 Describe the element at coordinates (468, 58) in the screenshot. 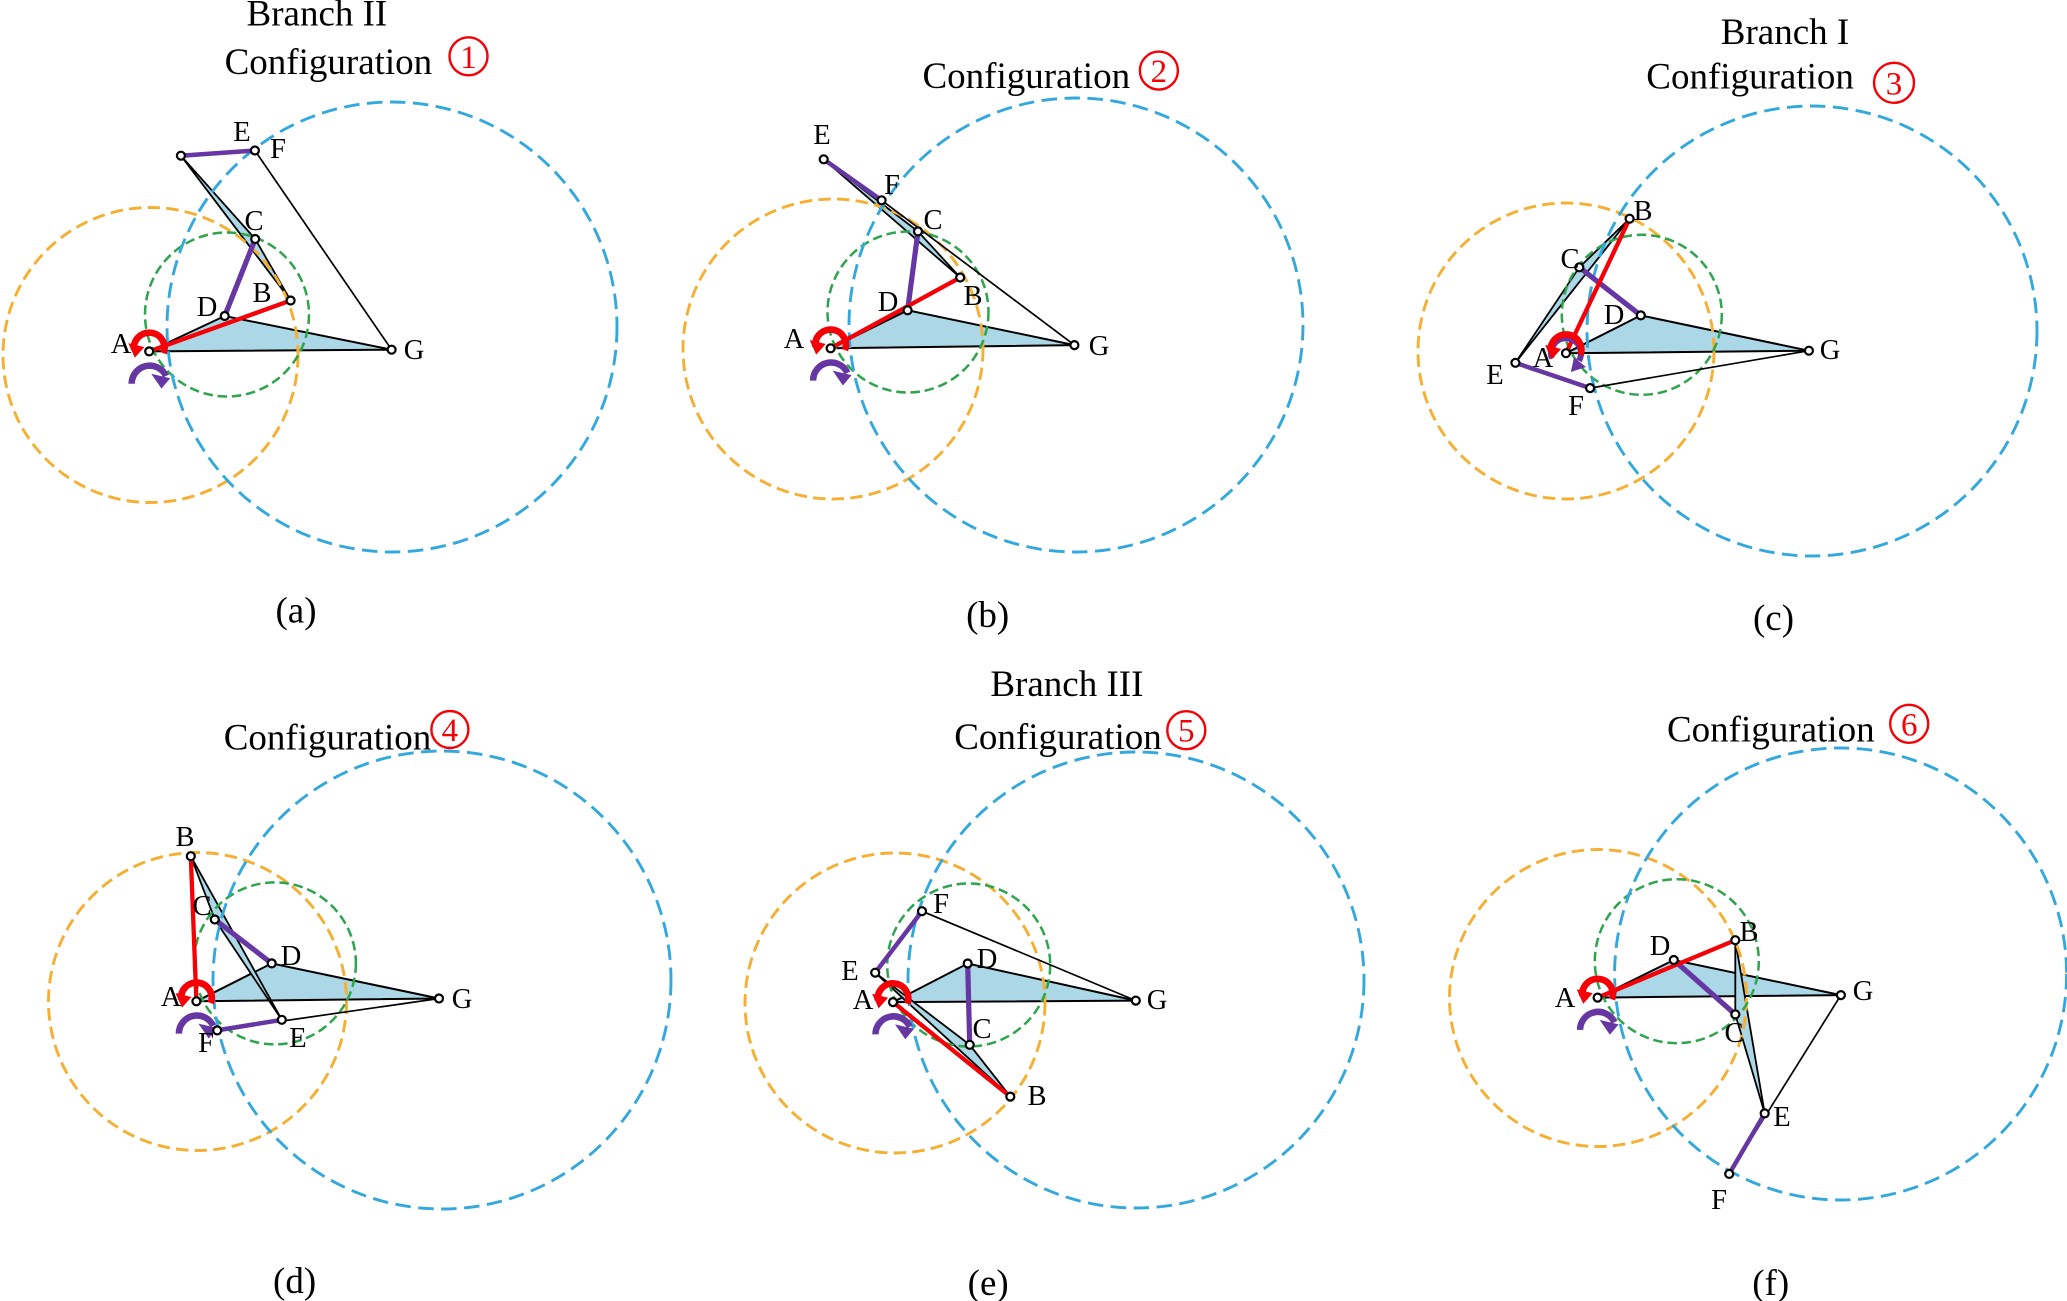

I see `svg-text: 1` at that location.